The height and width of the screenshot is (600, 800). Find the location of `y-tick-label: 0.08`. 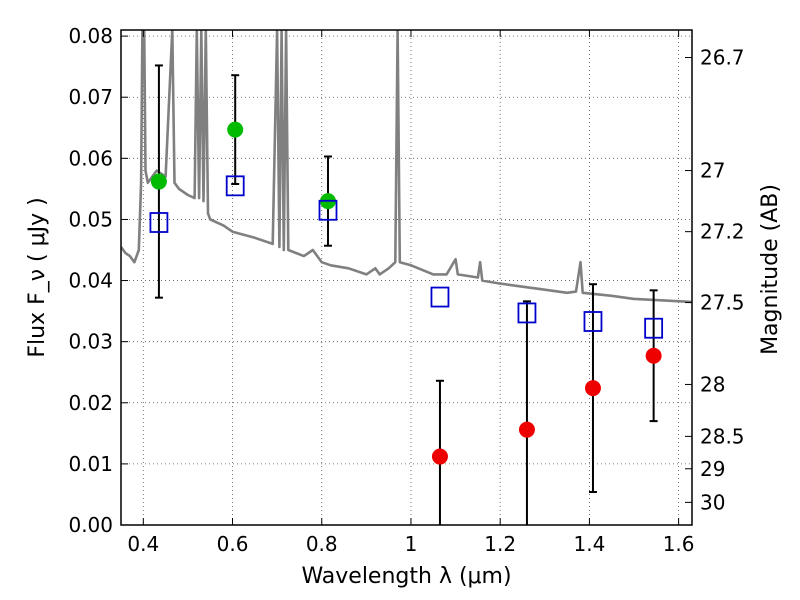

y-tick-label: 0.08 is located at coordinates (90, 36).